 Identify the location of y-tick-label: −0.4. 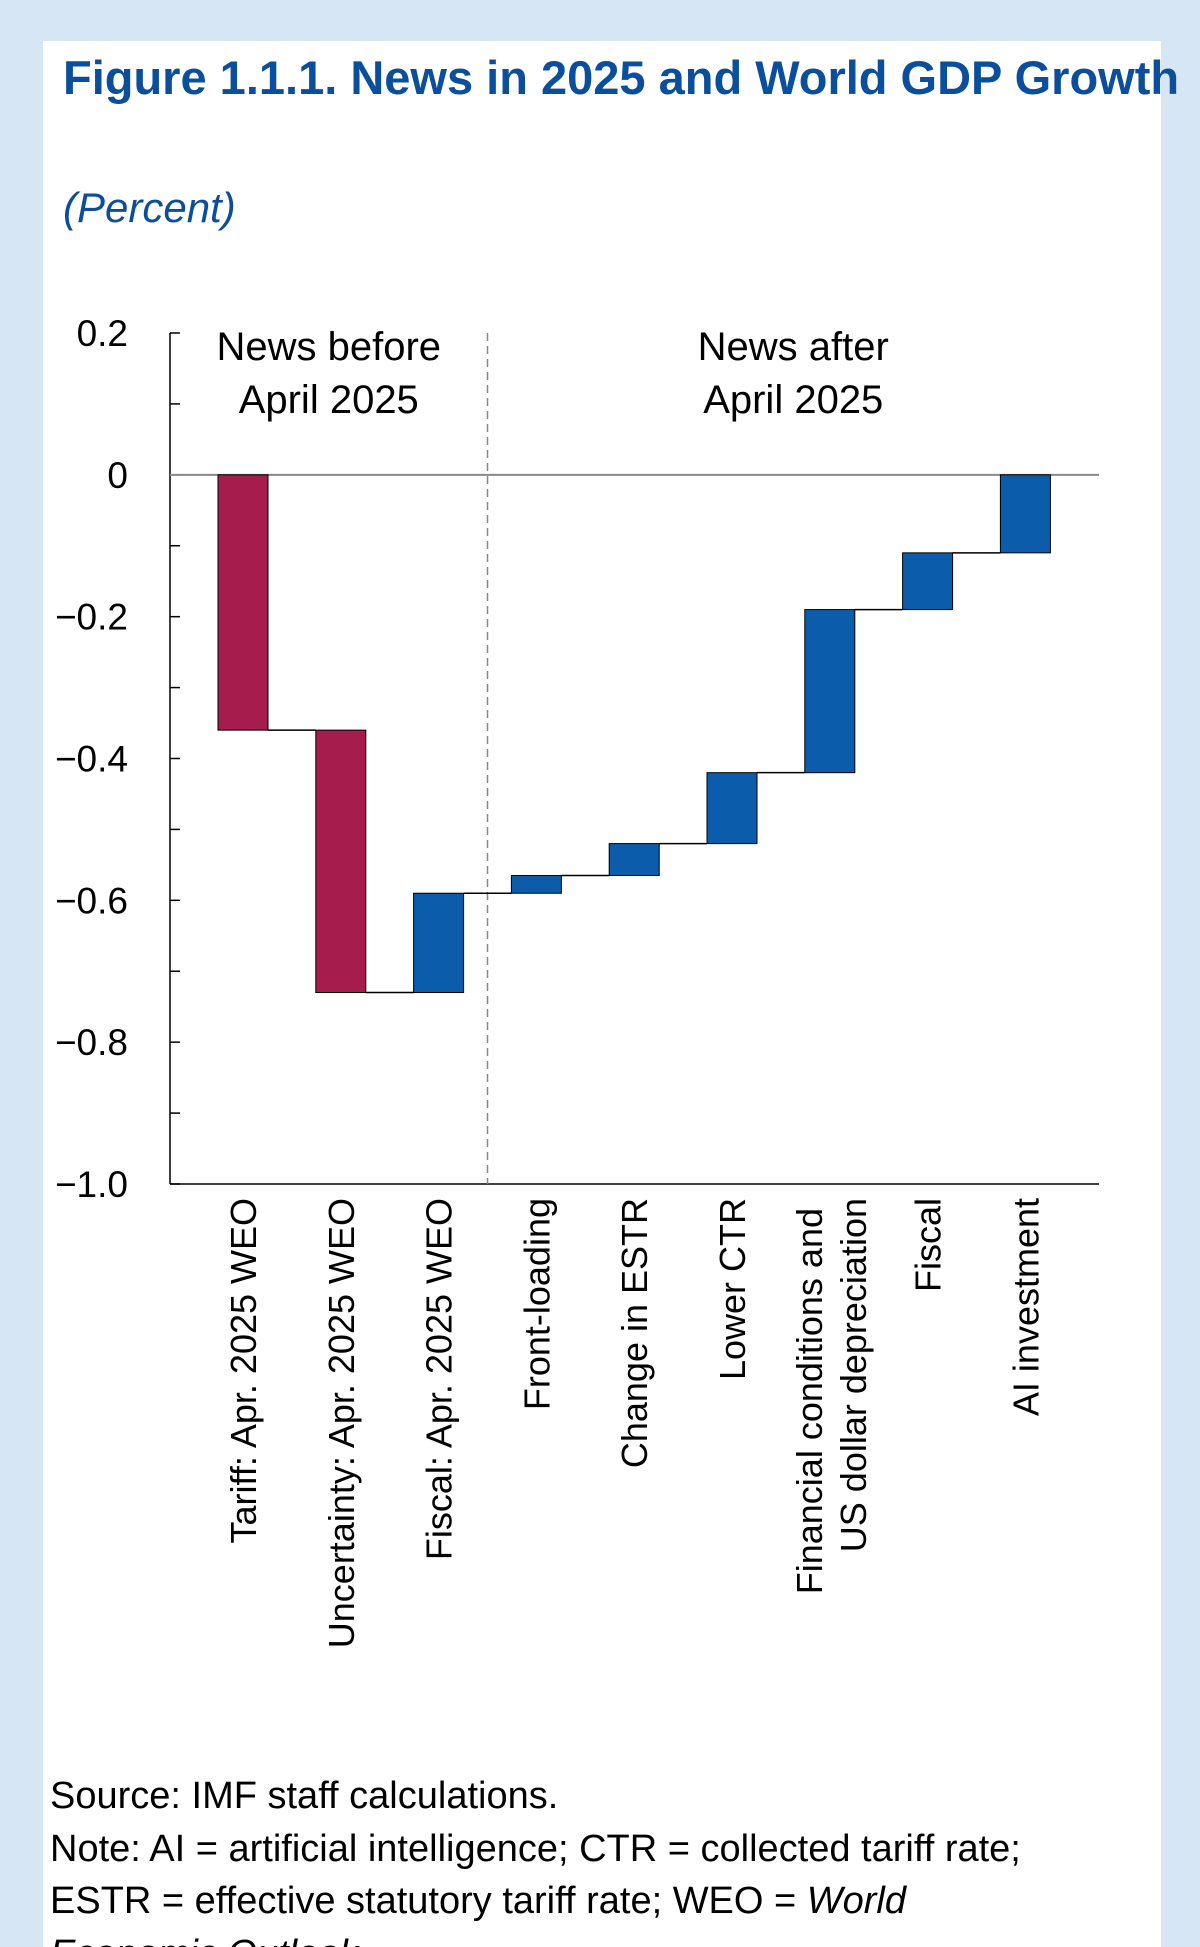
(91, 759).